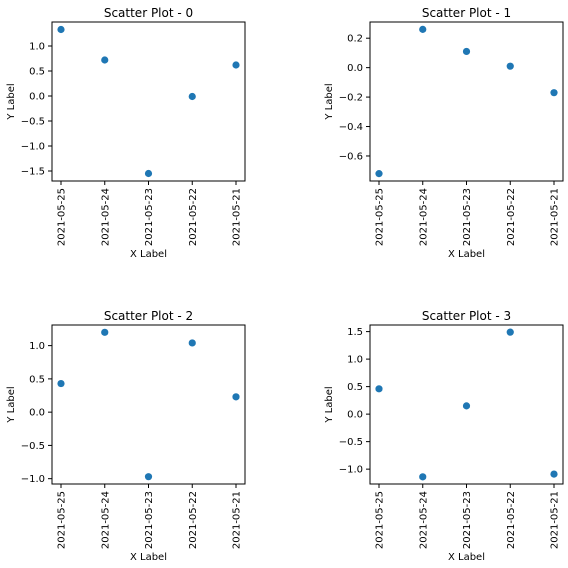 Image resolution: width=568 pixels, height=568 pixels. What do you see at coordinates (466, 13) in the screenshot?
I see `chart-title: Scatter Plot - 1` at bounding box center [466, 13].